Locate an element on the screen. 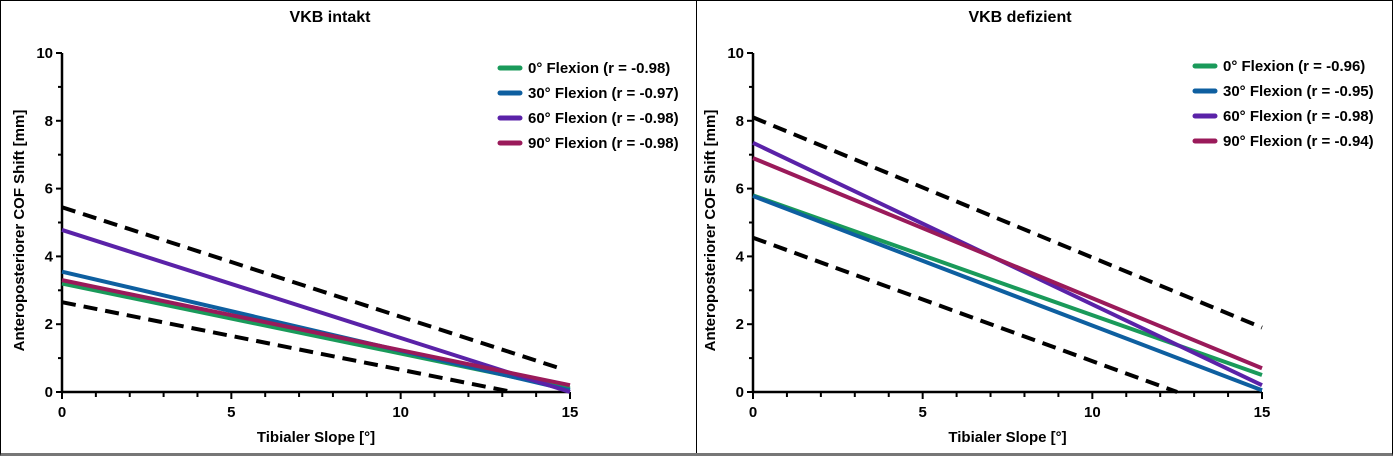 The width and height of the screenshot is (1393, 457). chart-title: VKB intakt is located at coordinates (331, 17).